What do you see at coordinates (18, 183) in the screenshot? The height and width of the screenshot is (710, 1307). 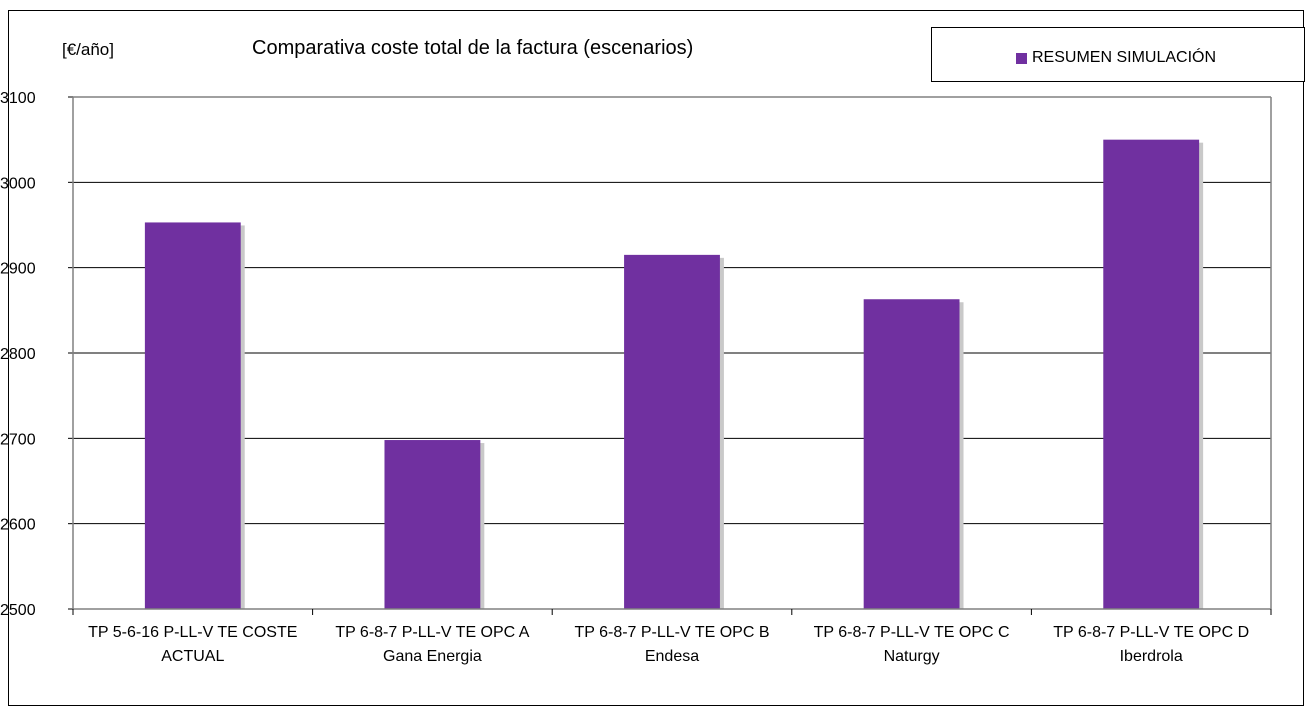 I see `y-tick-label: 3000` at bounding box center [18, 183].